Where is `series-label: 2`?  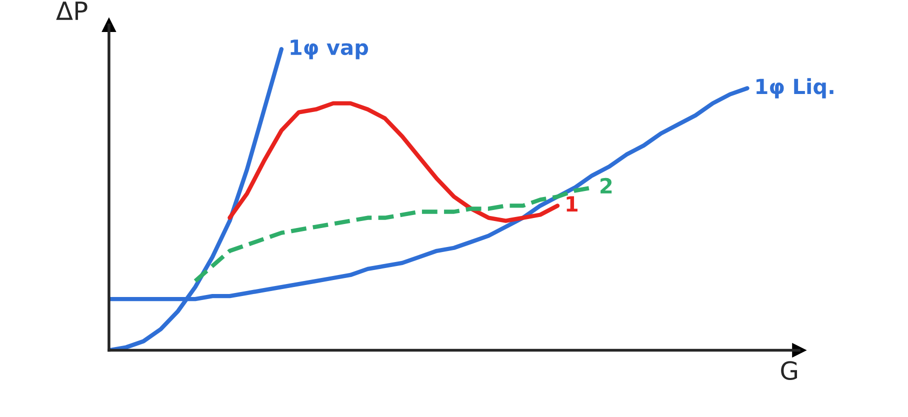 series-label: 2 is located at coordinates (606, 186).